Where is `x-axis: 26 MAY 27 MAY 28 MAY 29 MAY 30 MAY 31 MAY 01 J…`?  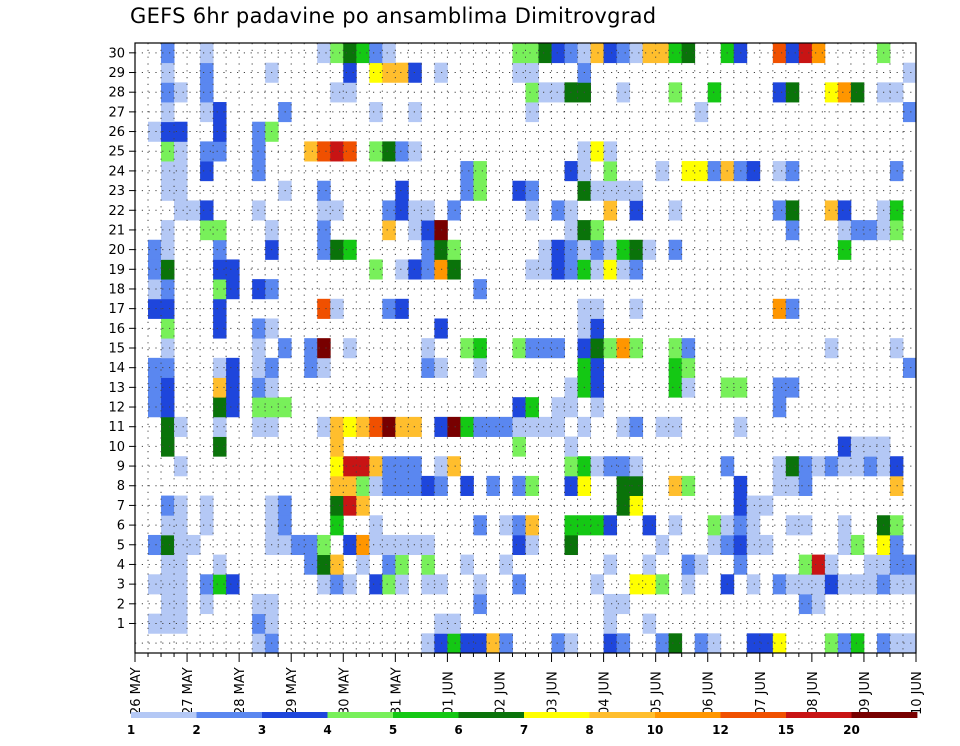 x-axis: 26 MAY 27 MAY 28 MAY 29 MAY 30 MAY 31 MAY 01 J… is located at coordinates (527, 684).